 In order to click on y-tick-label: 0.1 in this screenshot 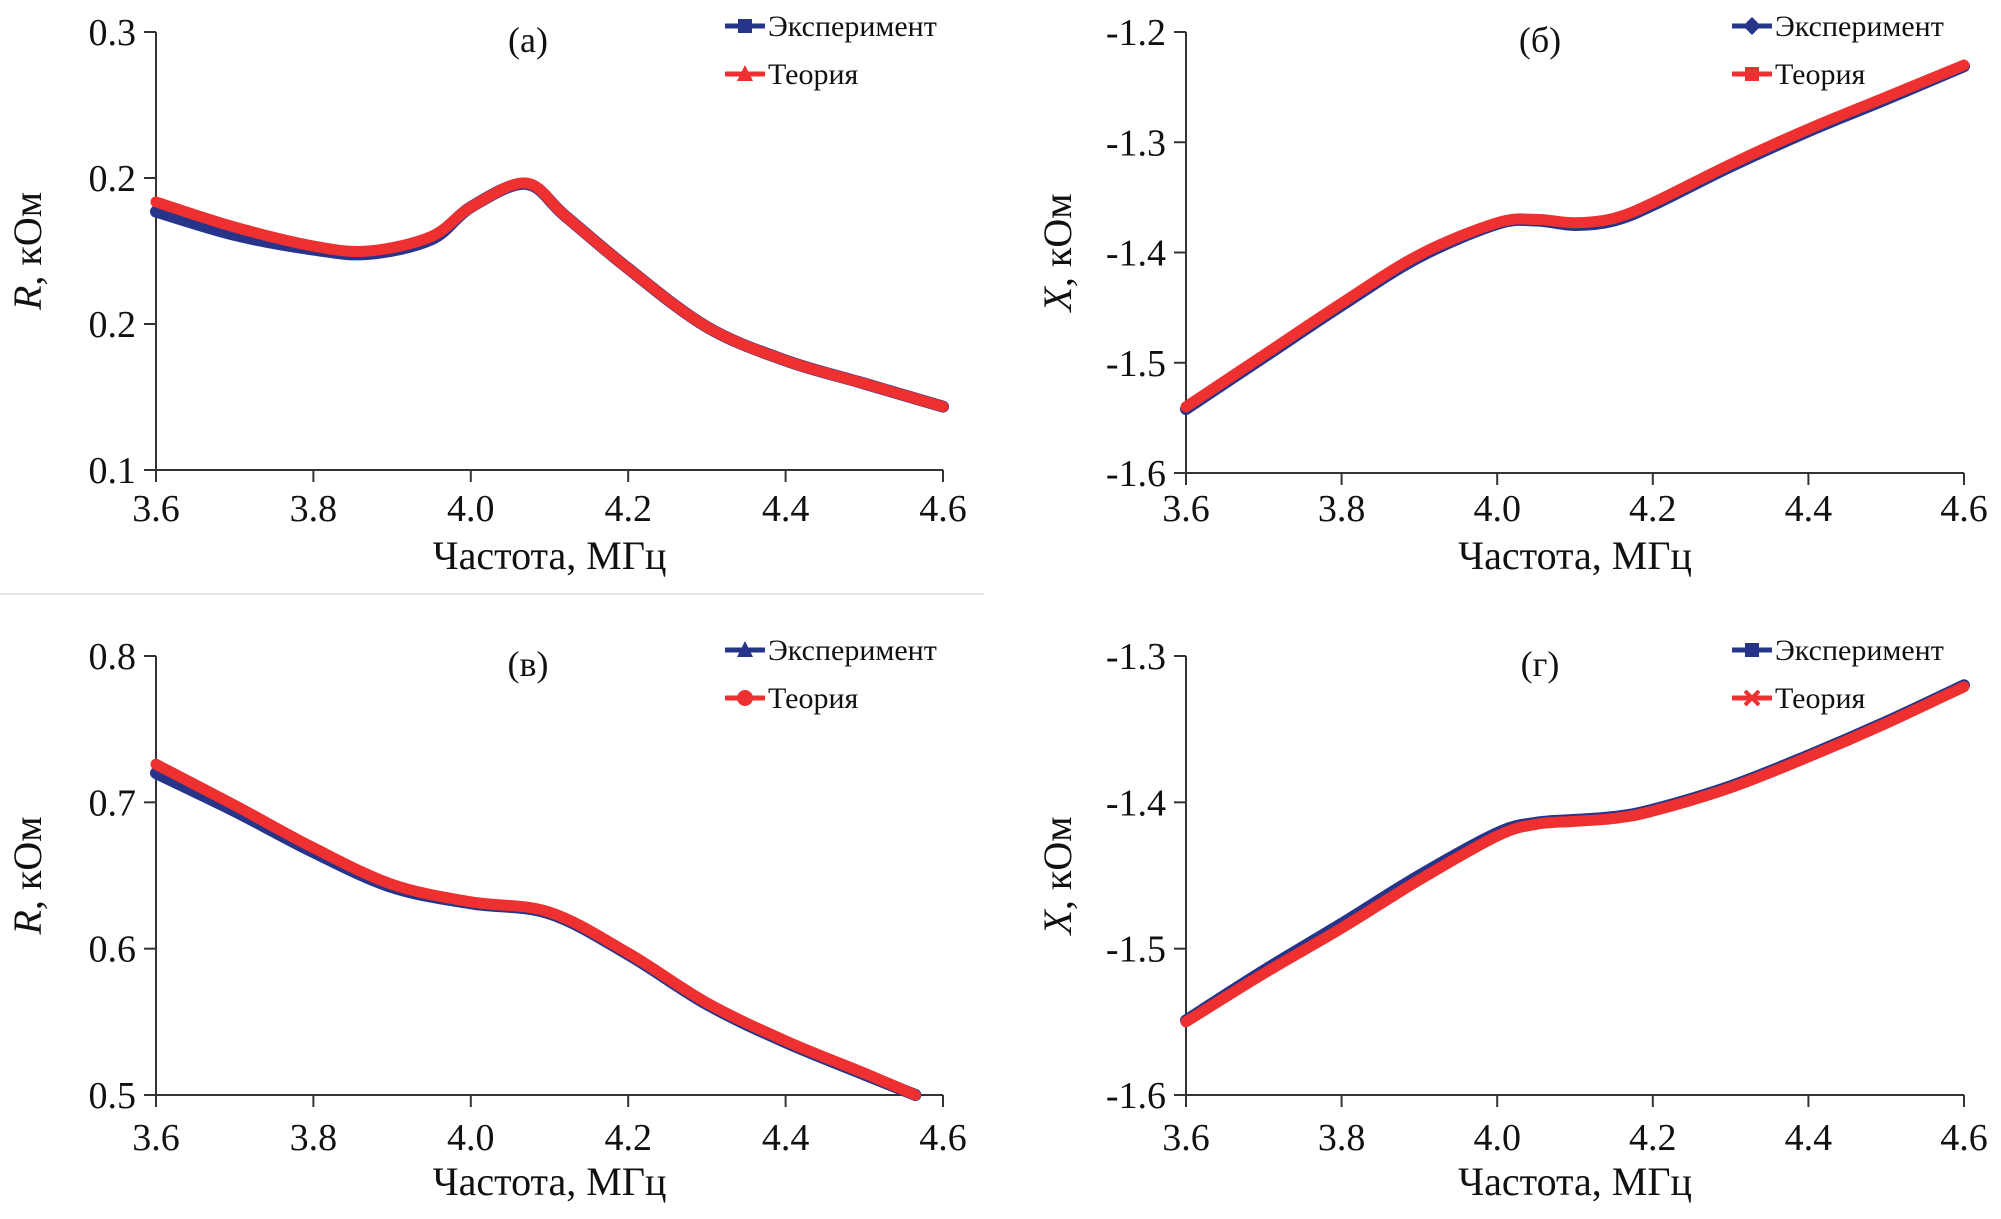, I will do `click(113, 471)`.